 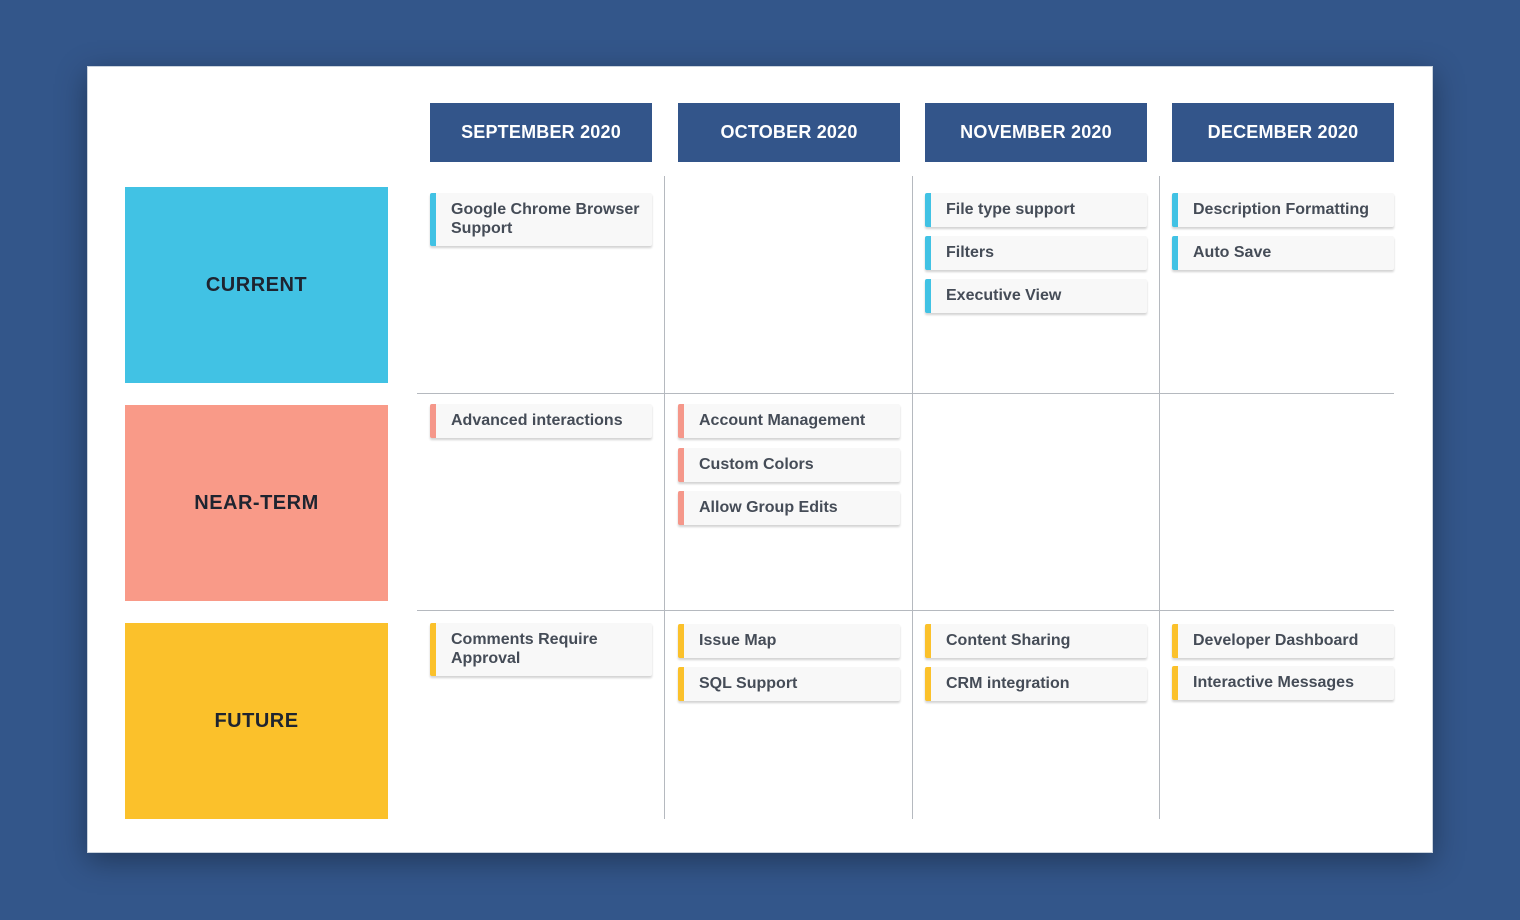 I want to click on card-sql-support: SQL Support, so click(x=789, y=684).